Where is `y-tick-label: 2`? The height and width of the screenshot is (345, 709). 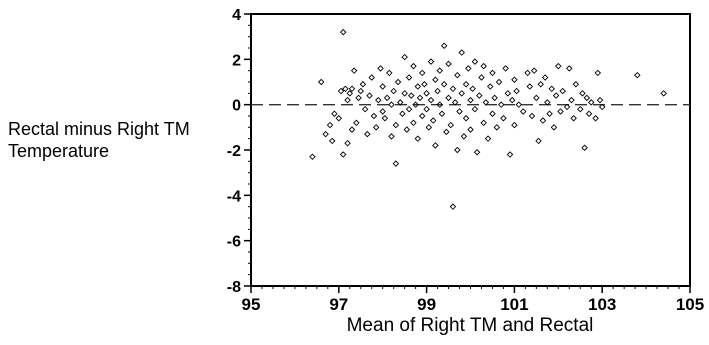 y-tick-label: 2 is located at coordinates (236, 60).